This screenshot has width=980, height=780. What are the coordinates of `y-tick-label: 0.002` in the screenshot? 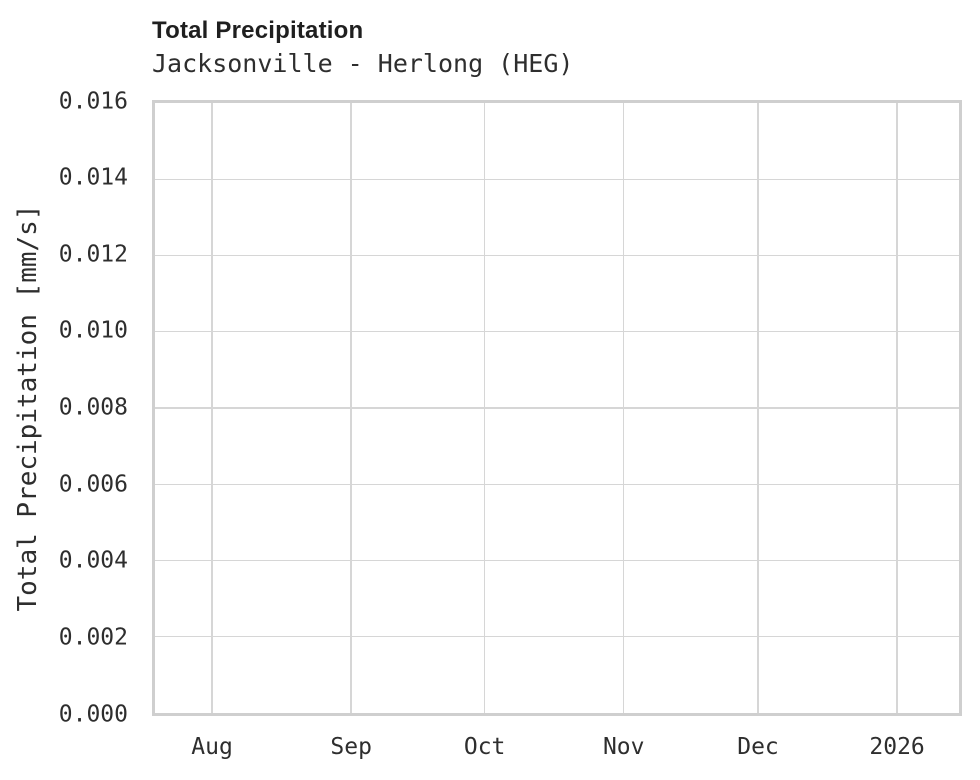 It's located at (93, 637).